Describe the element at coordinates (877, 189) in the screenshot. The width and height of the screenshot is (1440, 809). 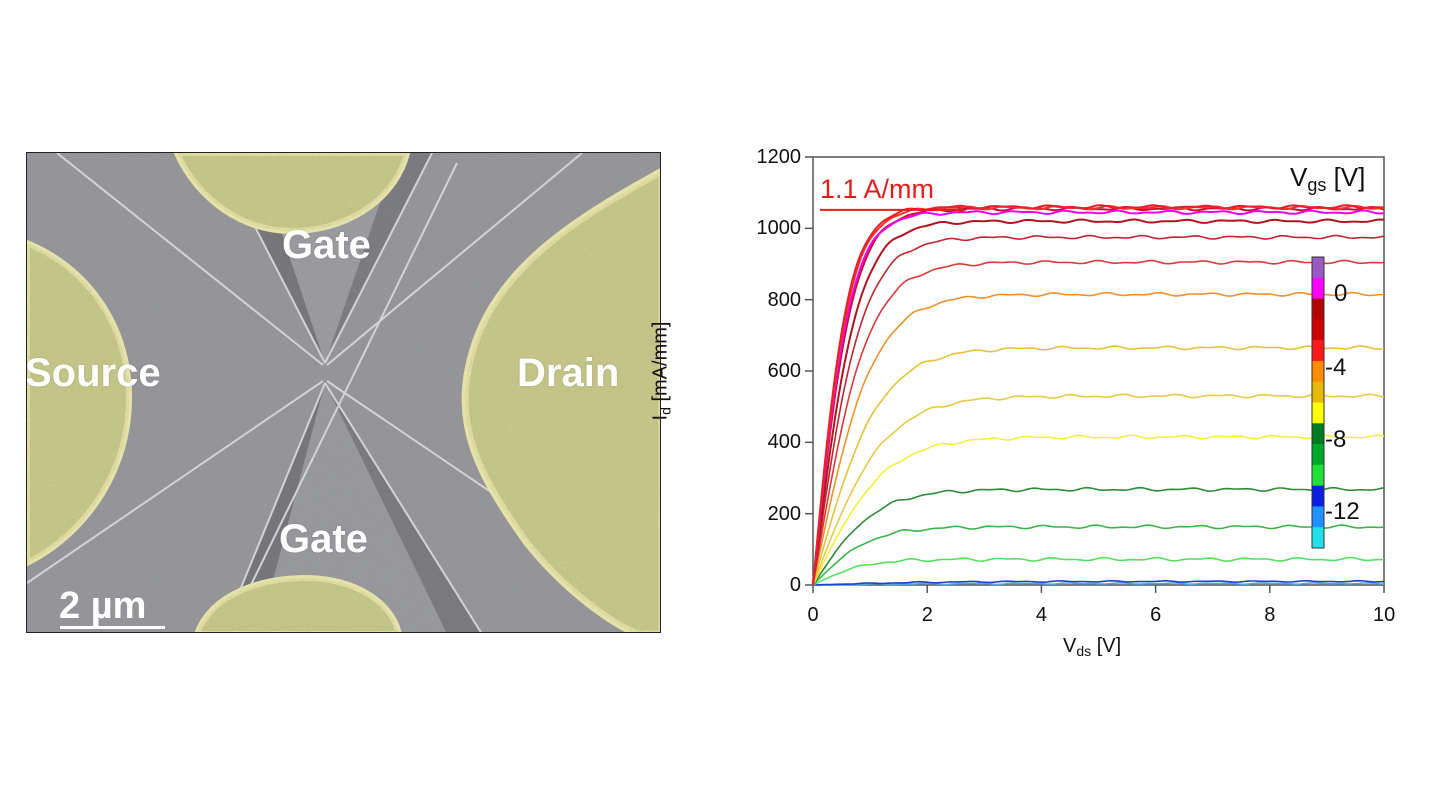
I see `max-current-annotation: 1.1 A/mm` at that location.